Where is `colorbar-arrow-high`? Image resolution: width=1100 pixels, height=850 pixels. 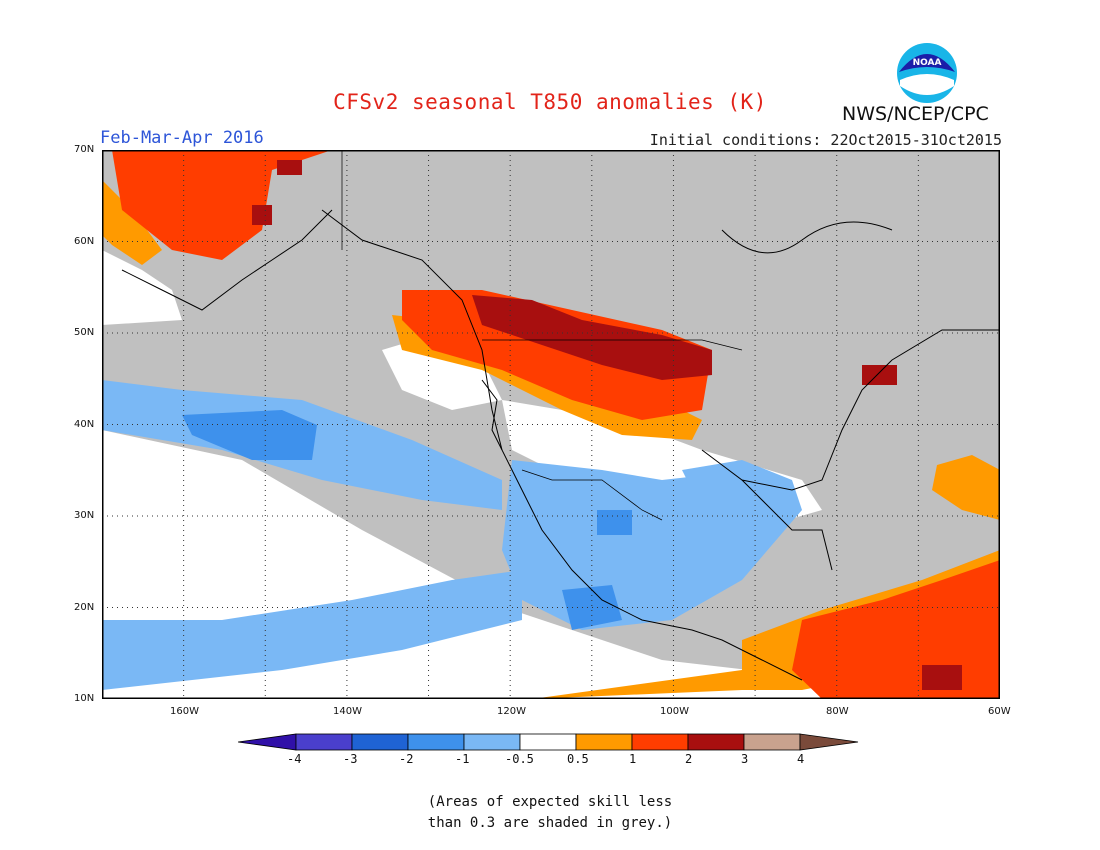
colorbar-arrow-high is located at coordinates (829, 742).